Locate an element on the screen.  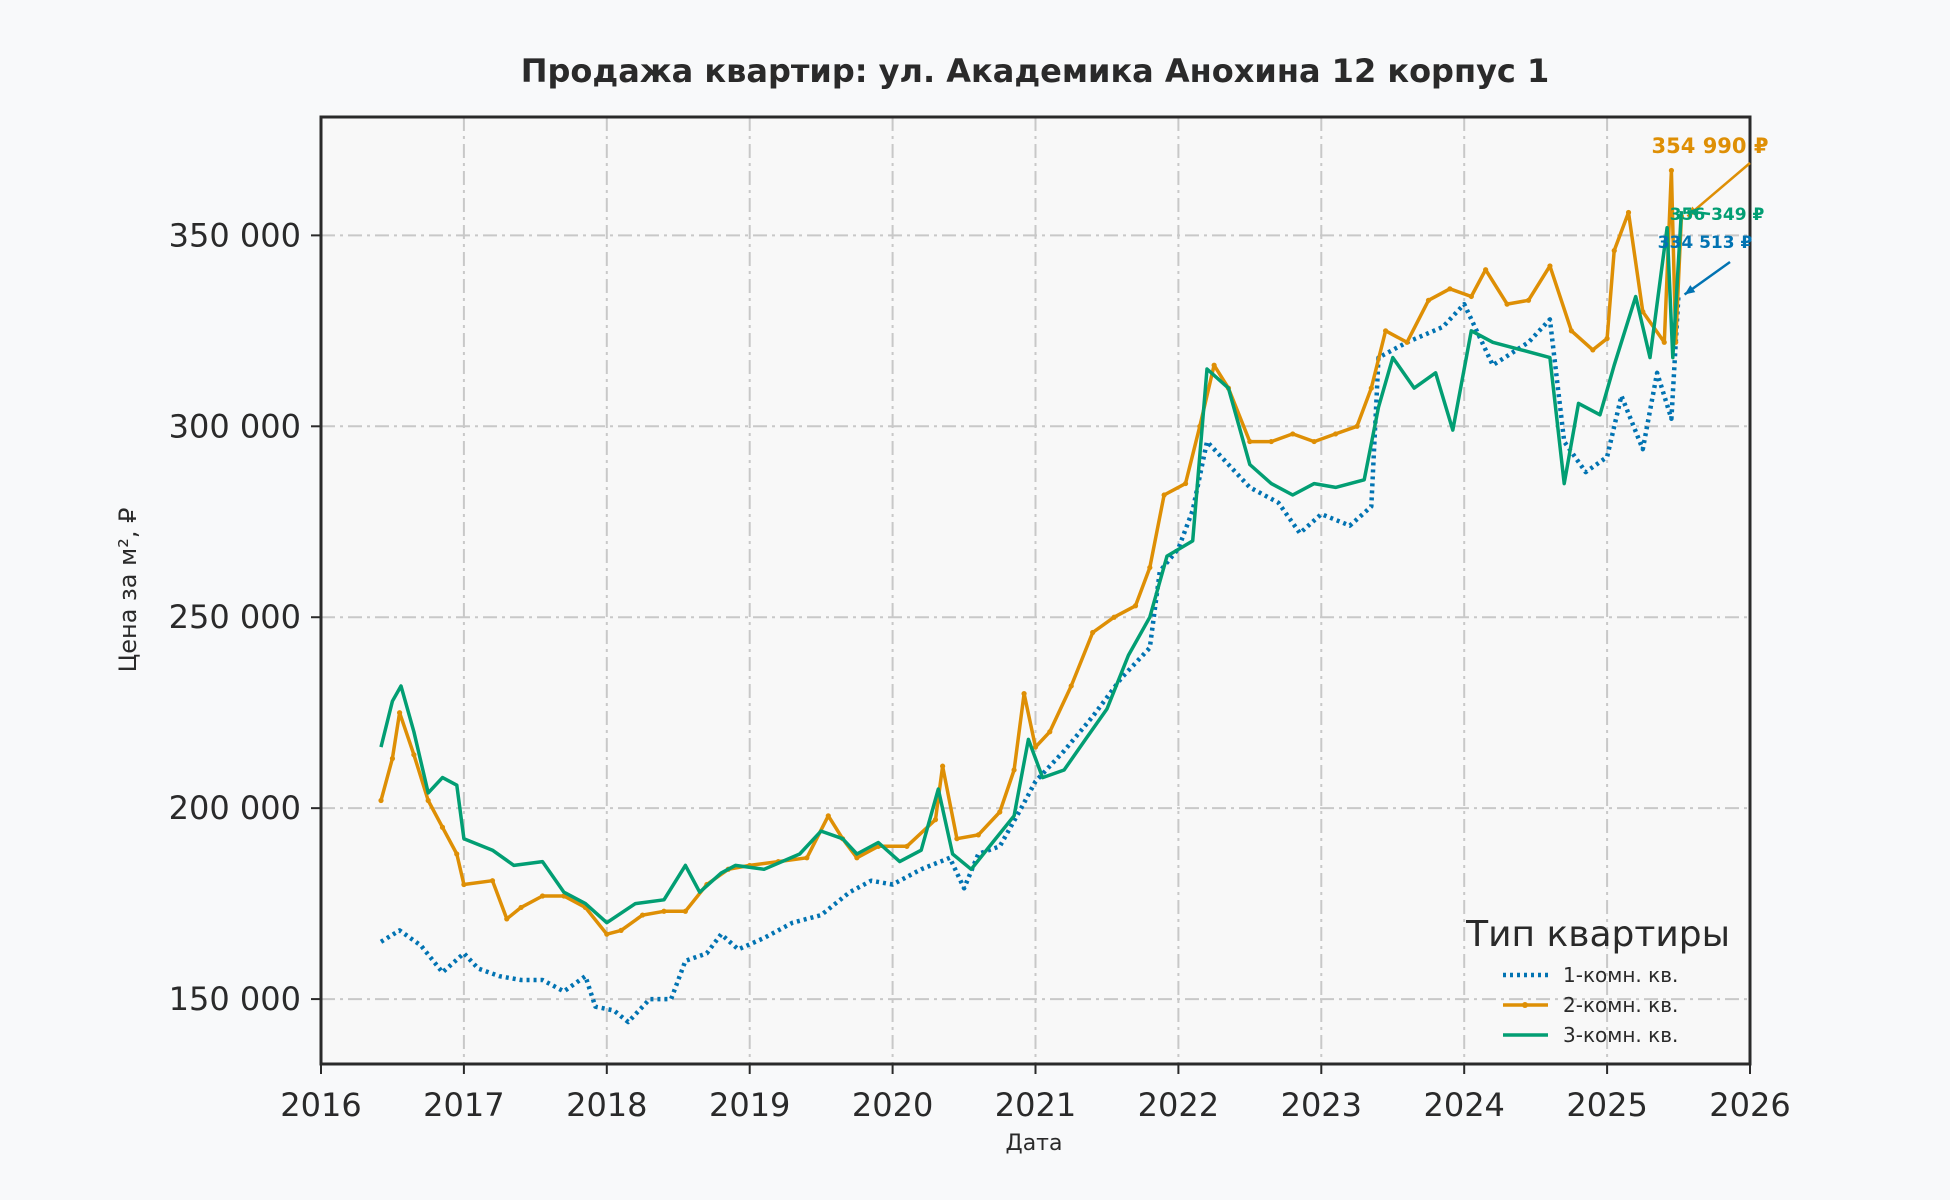
annotation-arrow is located at coordinates (1718, 190).